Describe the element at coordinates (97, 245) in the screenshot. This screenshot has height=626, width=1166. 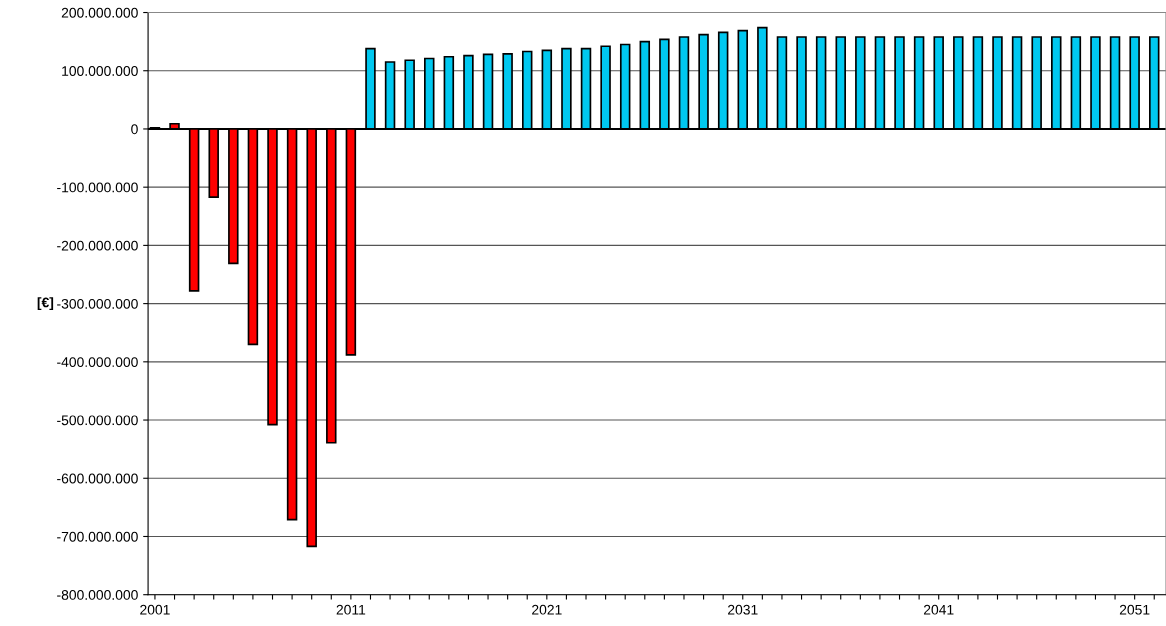
I see `y-tick-label: -200.000.000` at that location.